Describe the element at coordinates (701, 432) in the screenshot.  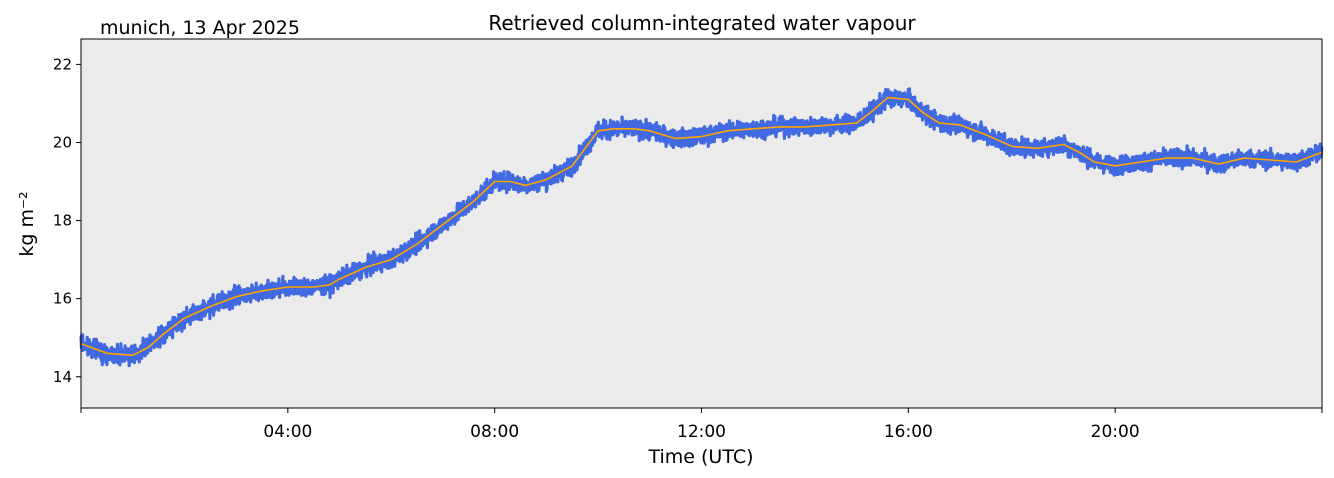
I see `x-tick-label: 12:00` at that location.